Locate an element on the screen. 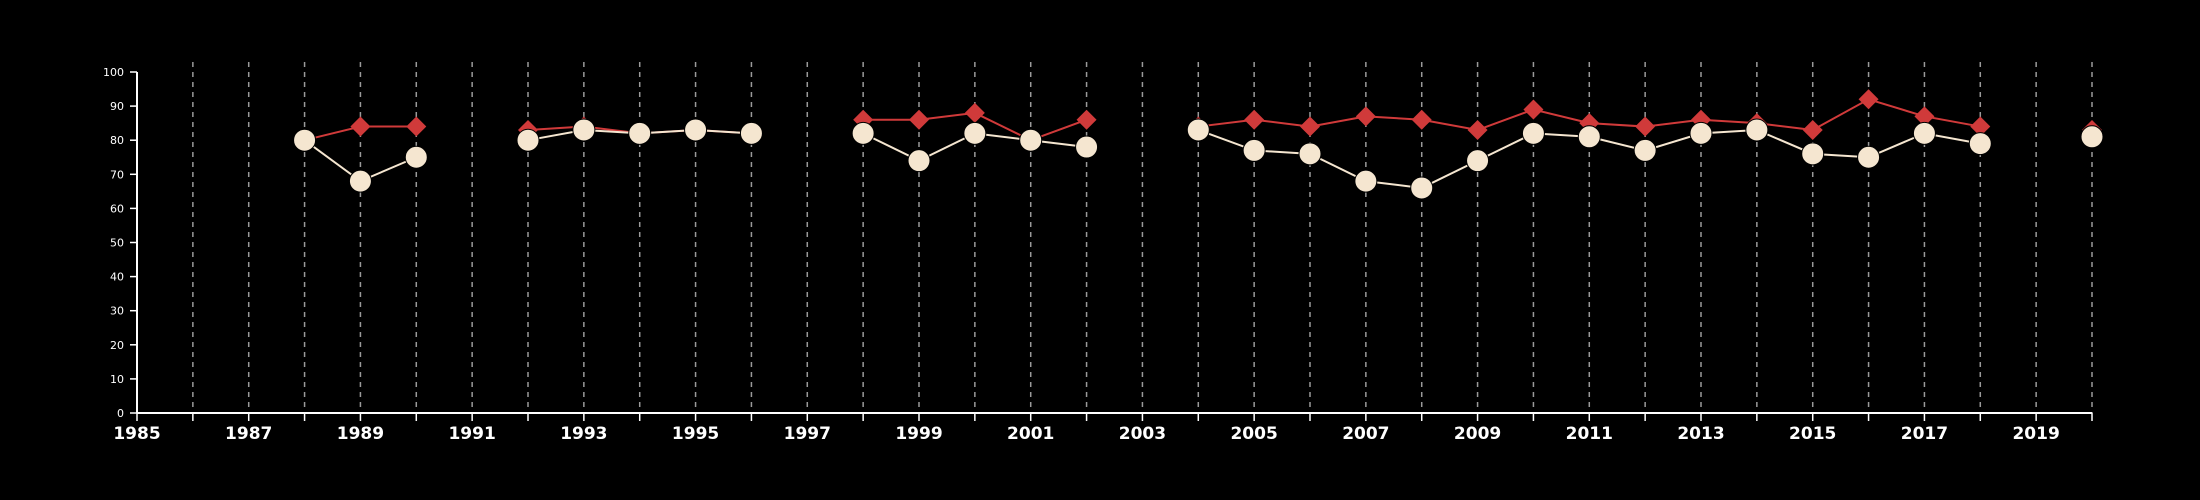 The height and width of the screenshot is (500, 2200). y-tick-label: 0 is located at coordinates (120, 413).